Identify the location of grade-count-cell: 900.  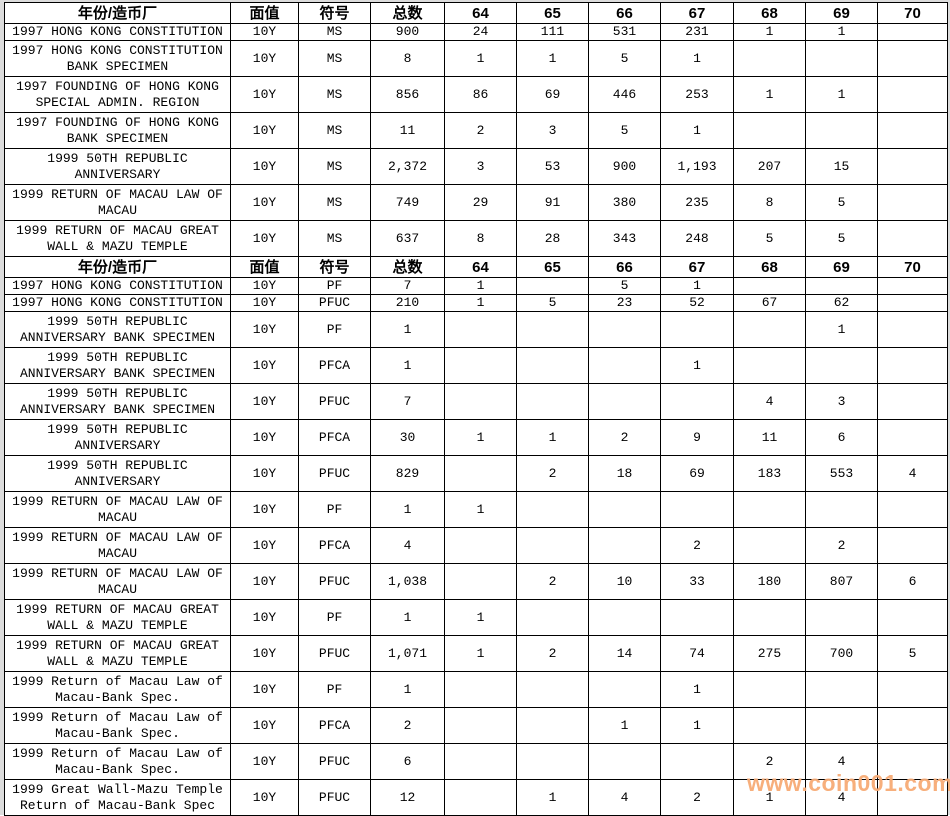
(624, 166).